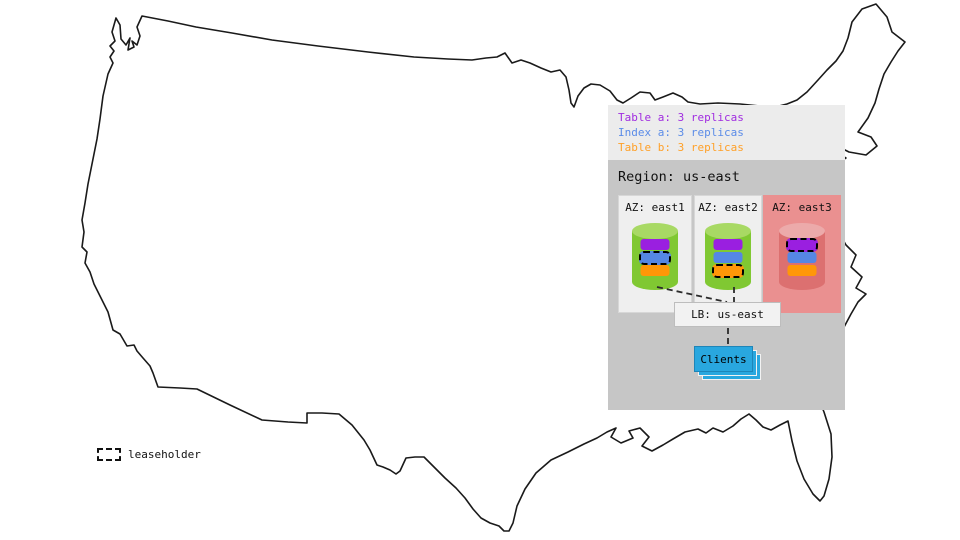  I want to click on replica-bar-table-b-leaseholder, so click(728, 271).